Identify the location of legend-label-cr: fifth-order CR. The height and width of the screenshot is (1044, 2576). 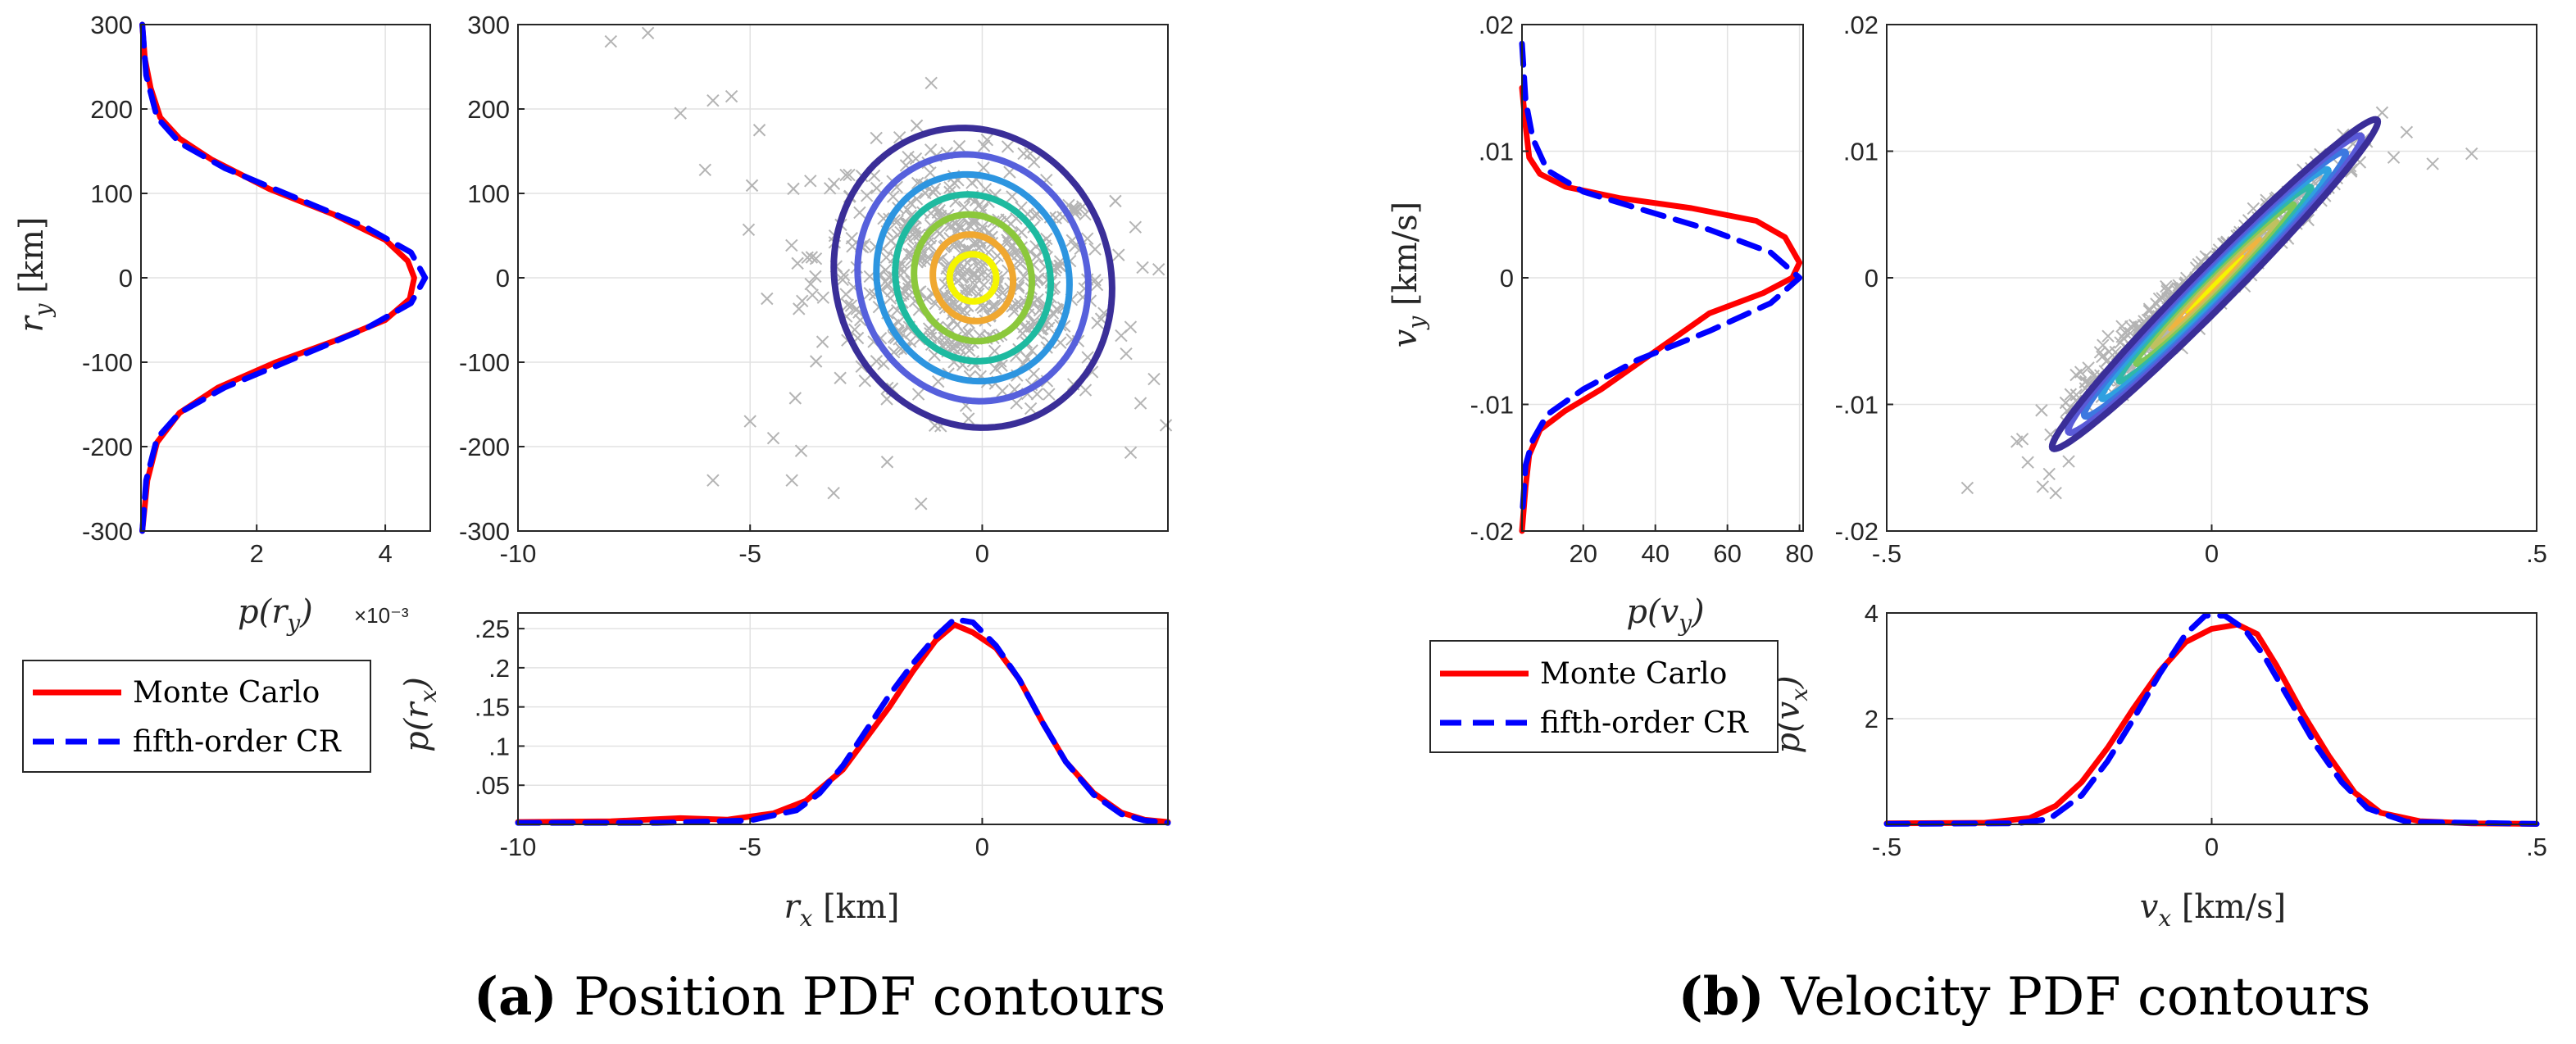
(237, 742).